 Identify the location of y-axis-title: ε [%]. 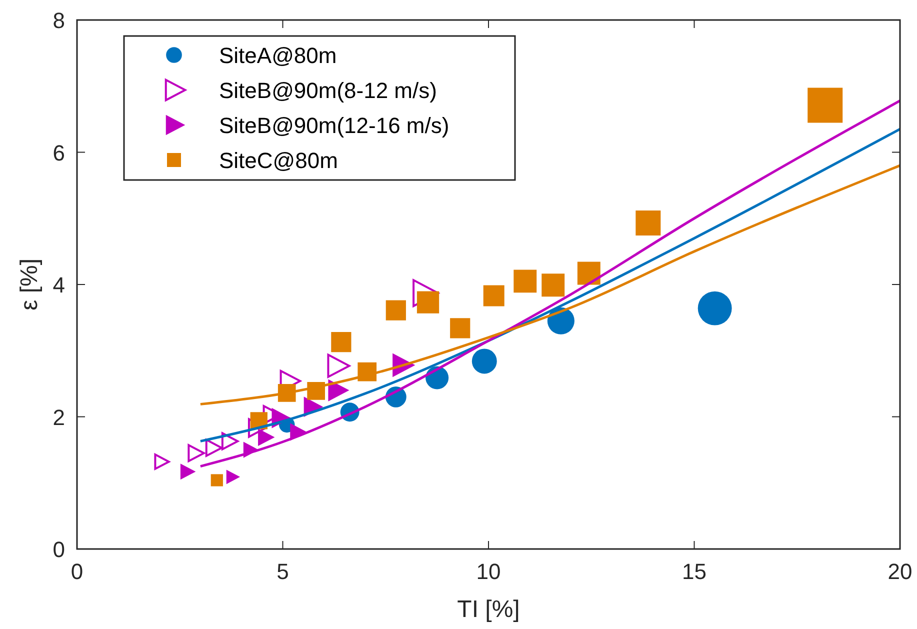
(29, 284).